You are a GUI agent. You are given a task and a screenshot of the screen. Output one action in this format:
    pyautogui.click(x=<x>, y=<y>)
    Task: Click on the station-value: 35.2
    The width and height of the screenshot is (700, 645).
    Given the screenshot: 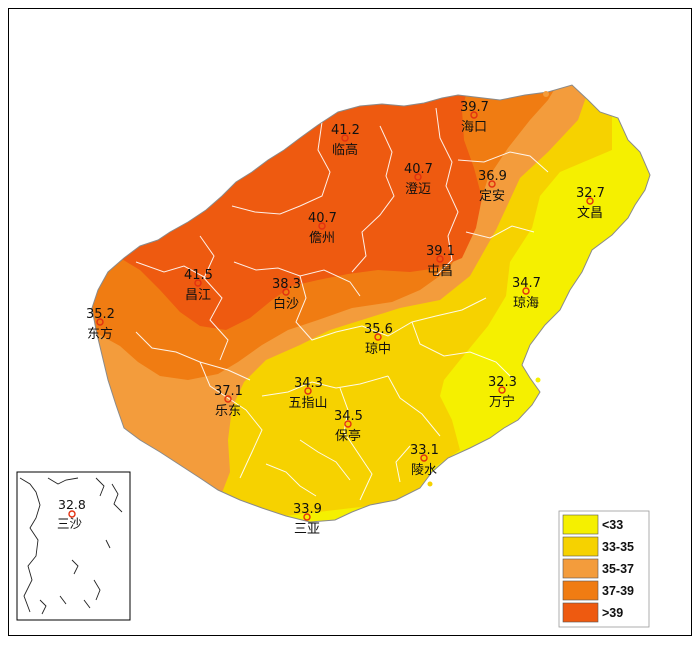 What is the action you would take?
    pyautogui.click(x=100, y=314)
    